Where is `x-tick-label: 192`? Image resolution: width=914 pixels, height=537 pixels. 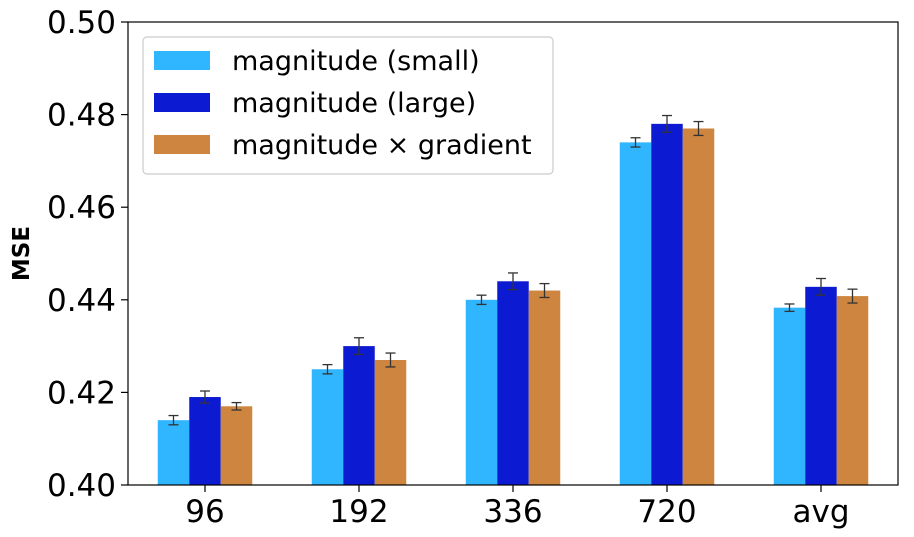 x-tick-label: 192 is located at coordinates (358, 512).